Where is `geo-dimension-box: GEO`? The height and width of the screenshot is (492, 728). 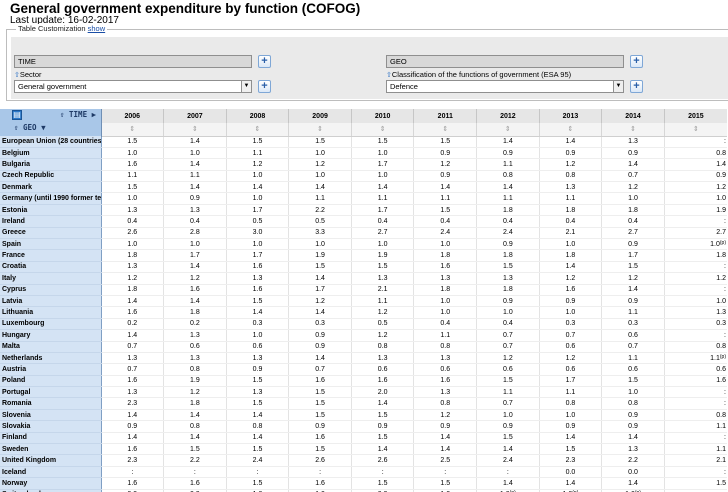 geo-dimension-box: GEO is located at coordinates (505, 61).